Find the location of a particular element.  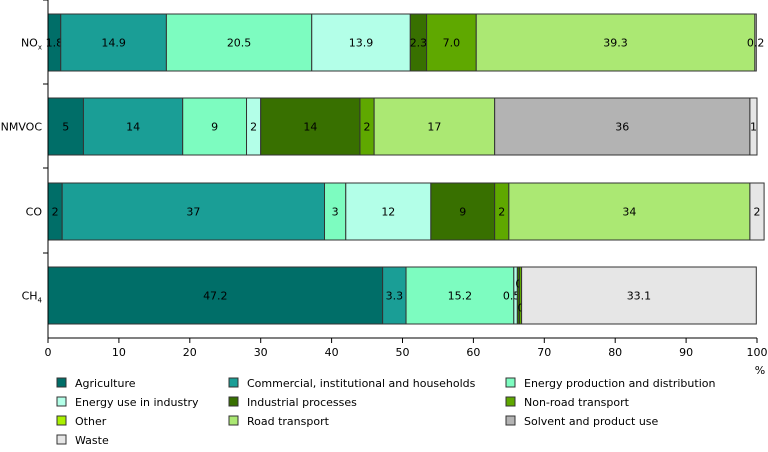

legend-item: Road transport is located at coordinates (279, 421).